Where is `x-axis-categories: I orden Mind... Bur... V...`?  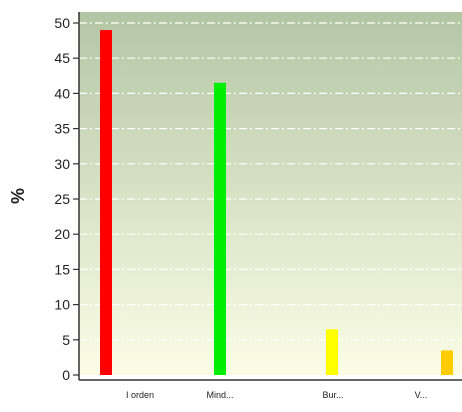
x-axis-categories: I orden Mind... Bur... V... is located at coordinates (276, 395).